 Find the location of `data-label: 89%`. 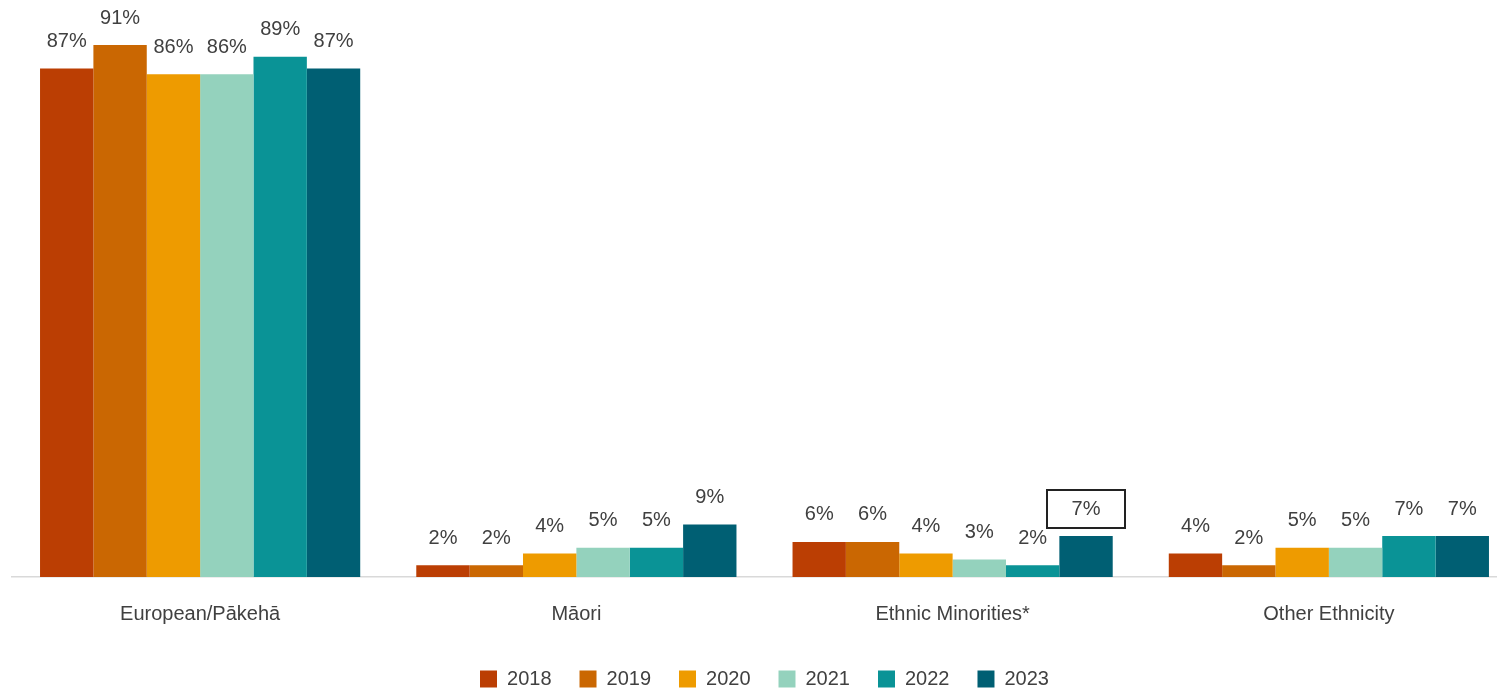

data-label: 89% is located at coordinates (280, 28).